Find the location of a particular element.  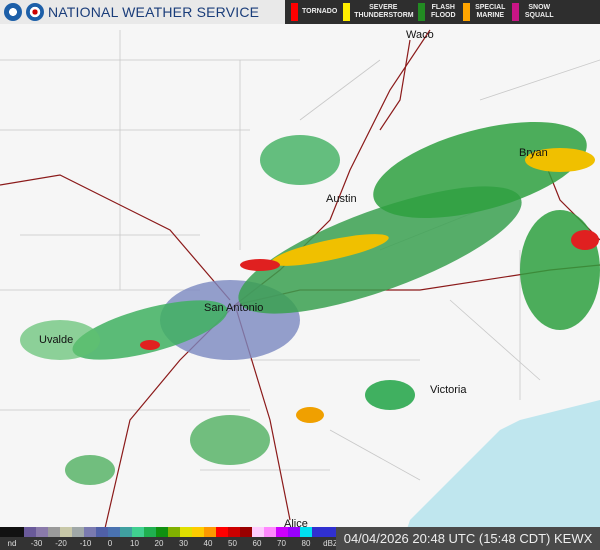

legend-severe-thunderstorm: SEVERE THUNDERSTORM is located at coordinates (378, 12).